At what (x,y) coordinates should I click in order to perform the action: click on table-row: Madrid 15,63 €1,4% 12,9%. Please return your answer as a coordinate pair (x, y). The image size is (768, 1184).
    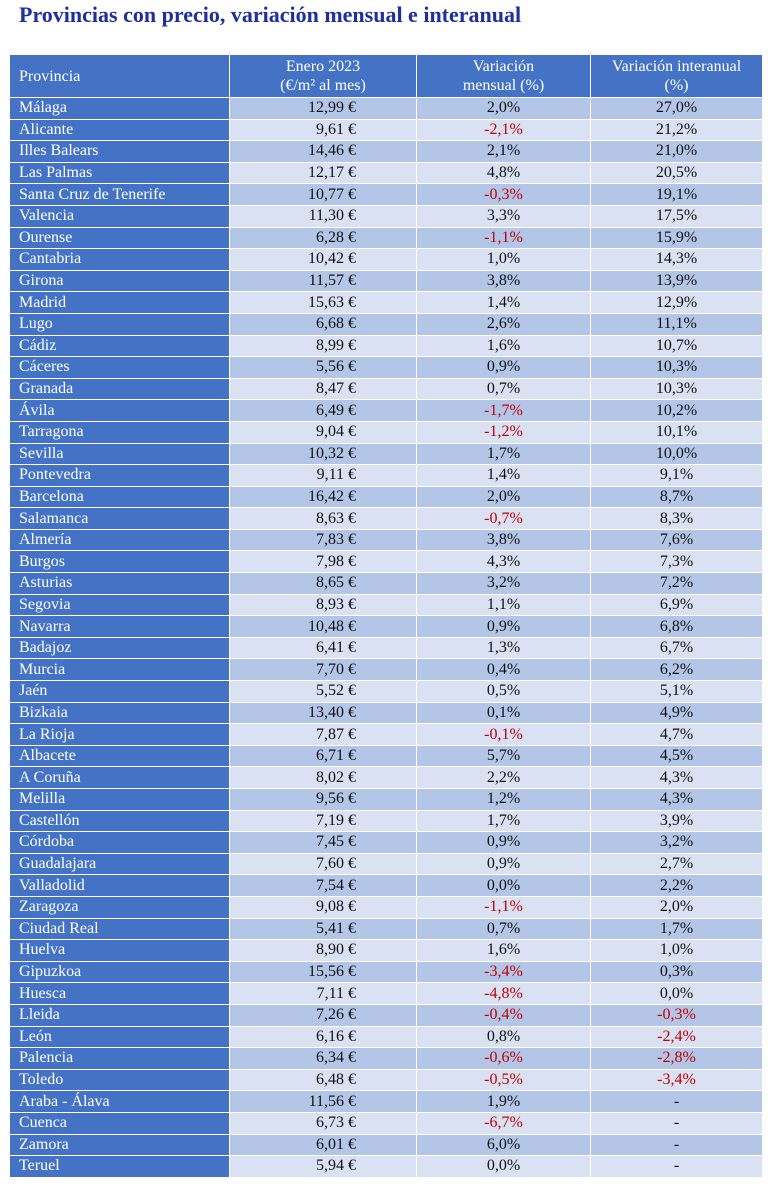
    Looking at the image, I should click on (386, 302).